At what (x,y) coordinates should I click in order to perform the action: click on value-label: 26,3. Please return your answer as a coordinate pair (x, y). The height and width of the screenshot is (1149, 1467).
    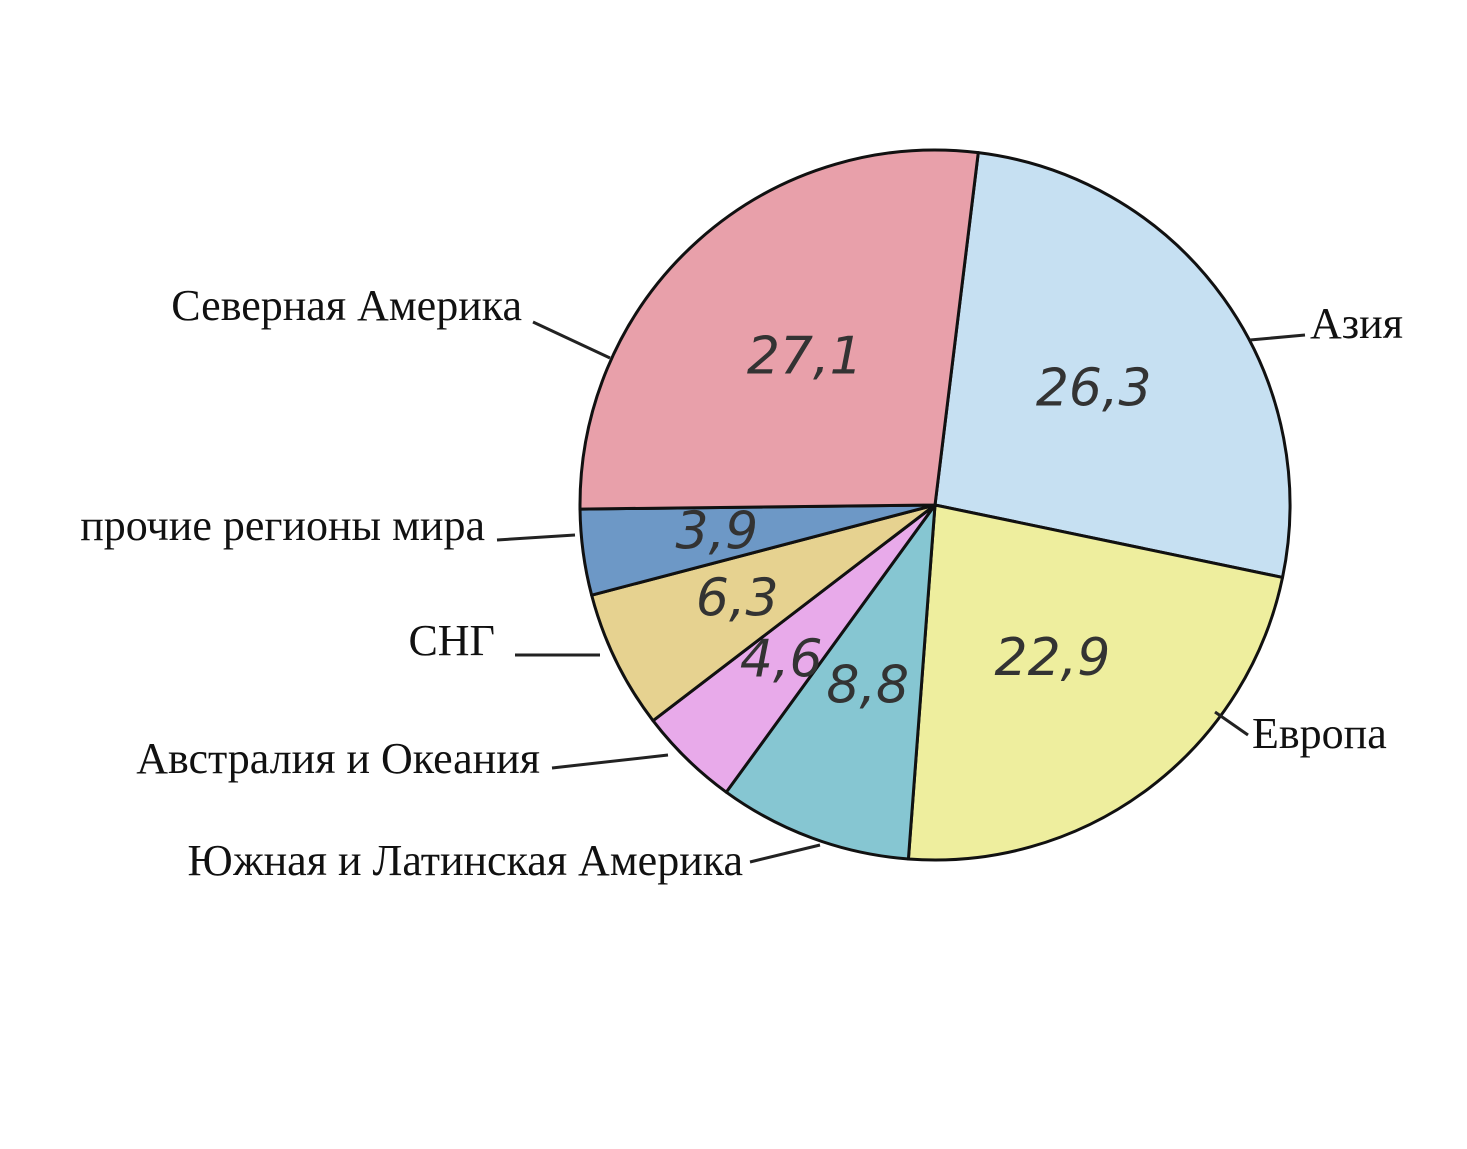
    Looking at the image, I should click on (1094, 388).